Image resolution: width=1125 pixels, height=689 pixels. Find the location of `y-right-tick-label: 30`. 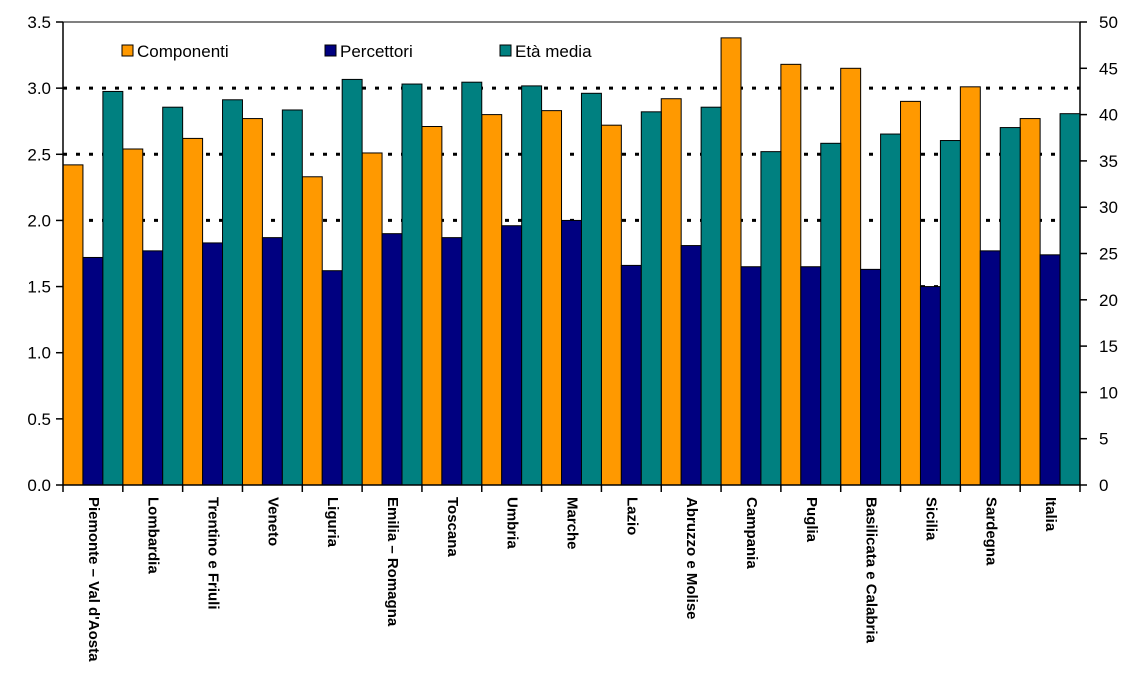

y-right-tick-label: 30 is located at coordinates (1108, 207).